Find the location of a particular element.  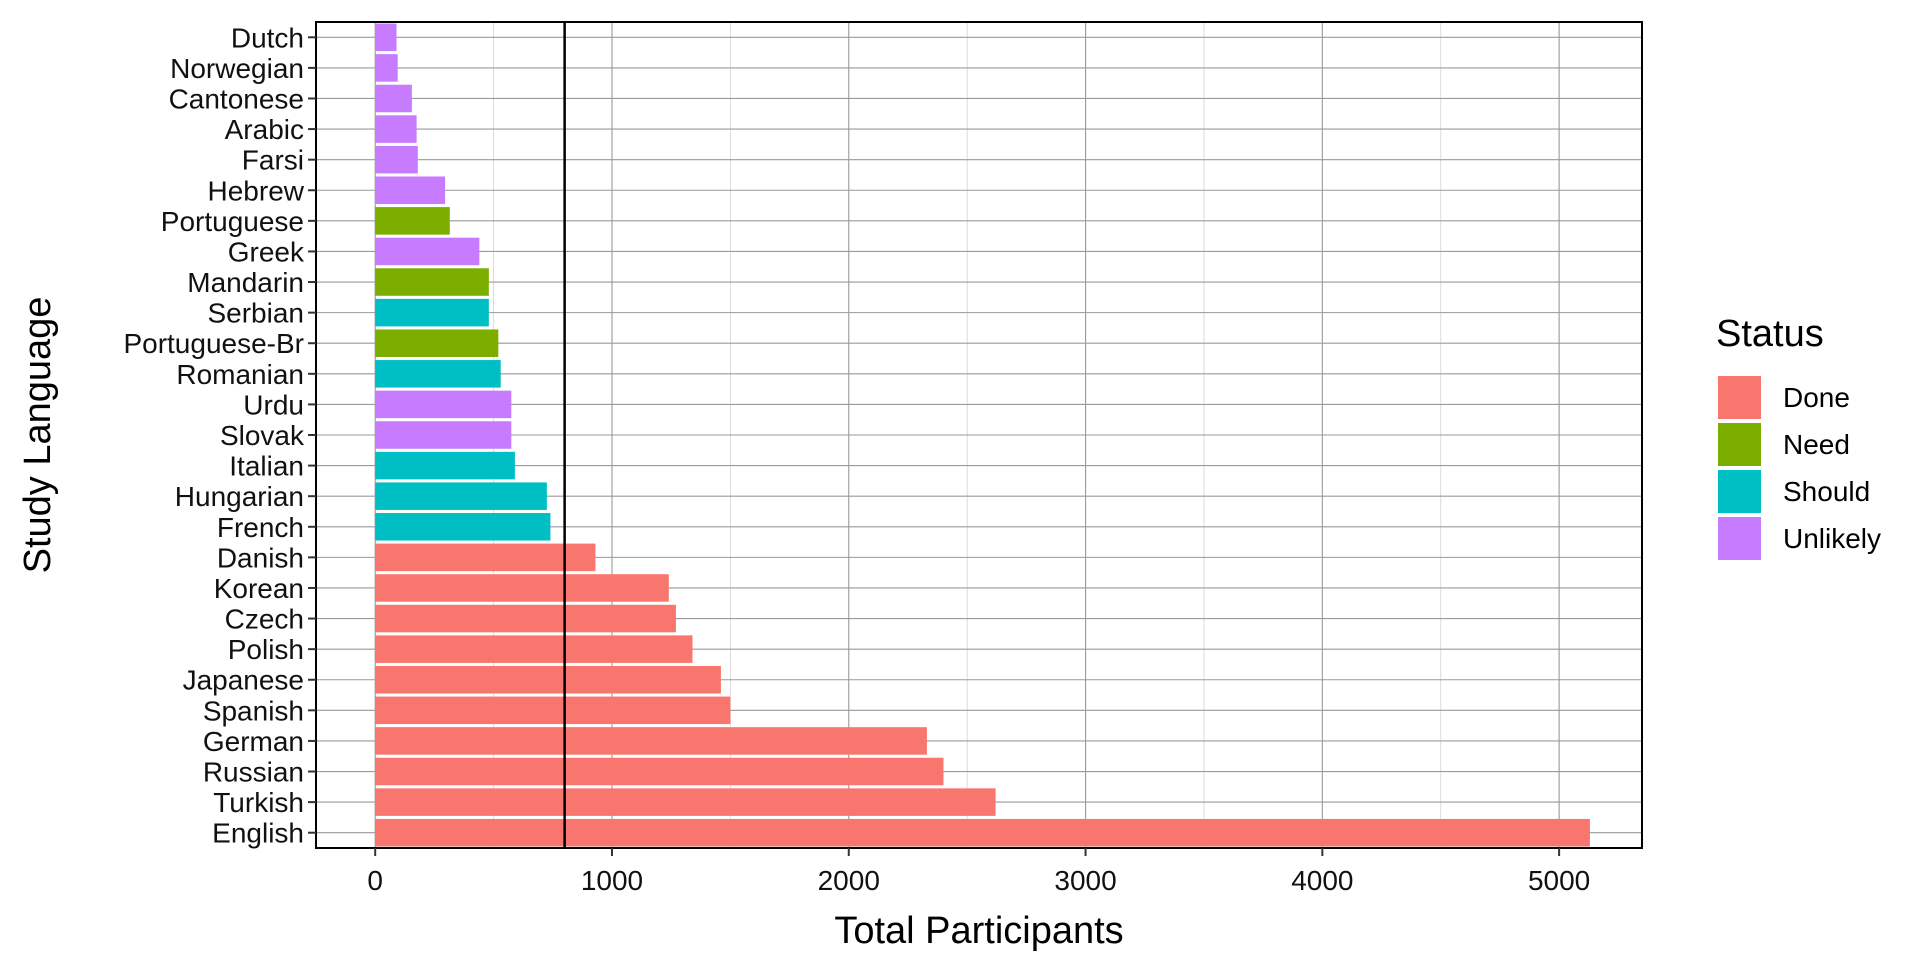

legend: Status Done Need Should Unlikely is located at coordinates (1798, 436).